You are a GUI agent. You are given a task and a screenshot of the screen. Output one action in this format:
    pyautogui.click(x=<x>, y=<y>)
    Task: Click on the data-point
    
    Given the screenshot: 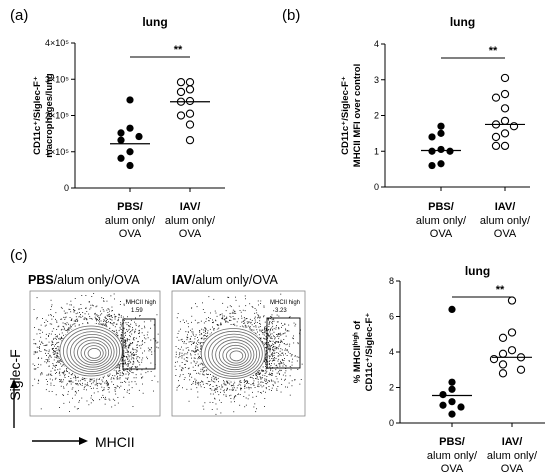 What is the action you would take?
    pyautogui.click(x=452, y=402)
    